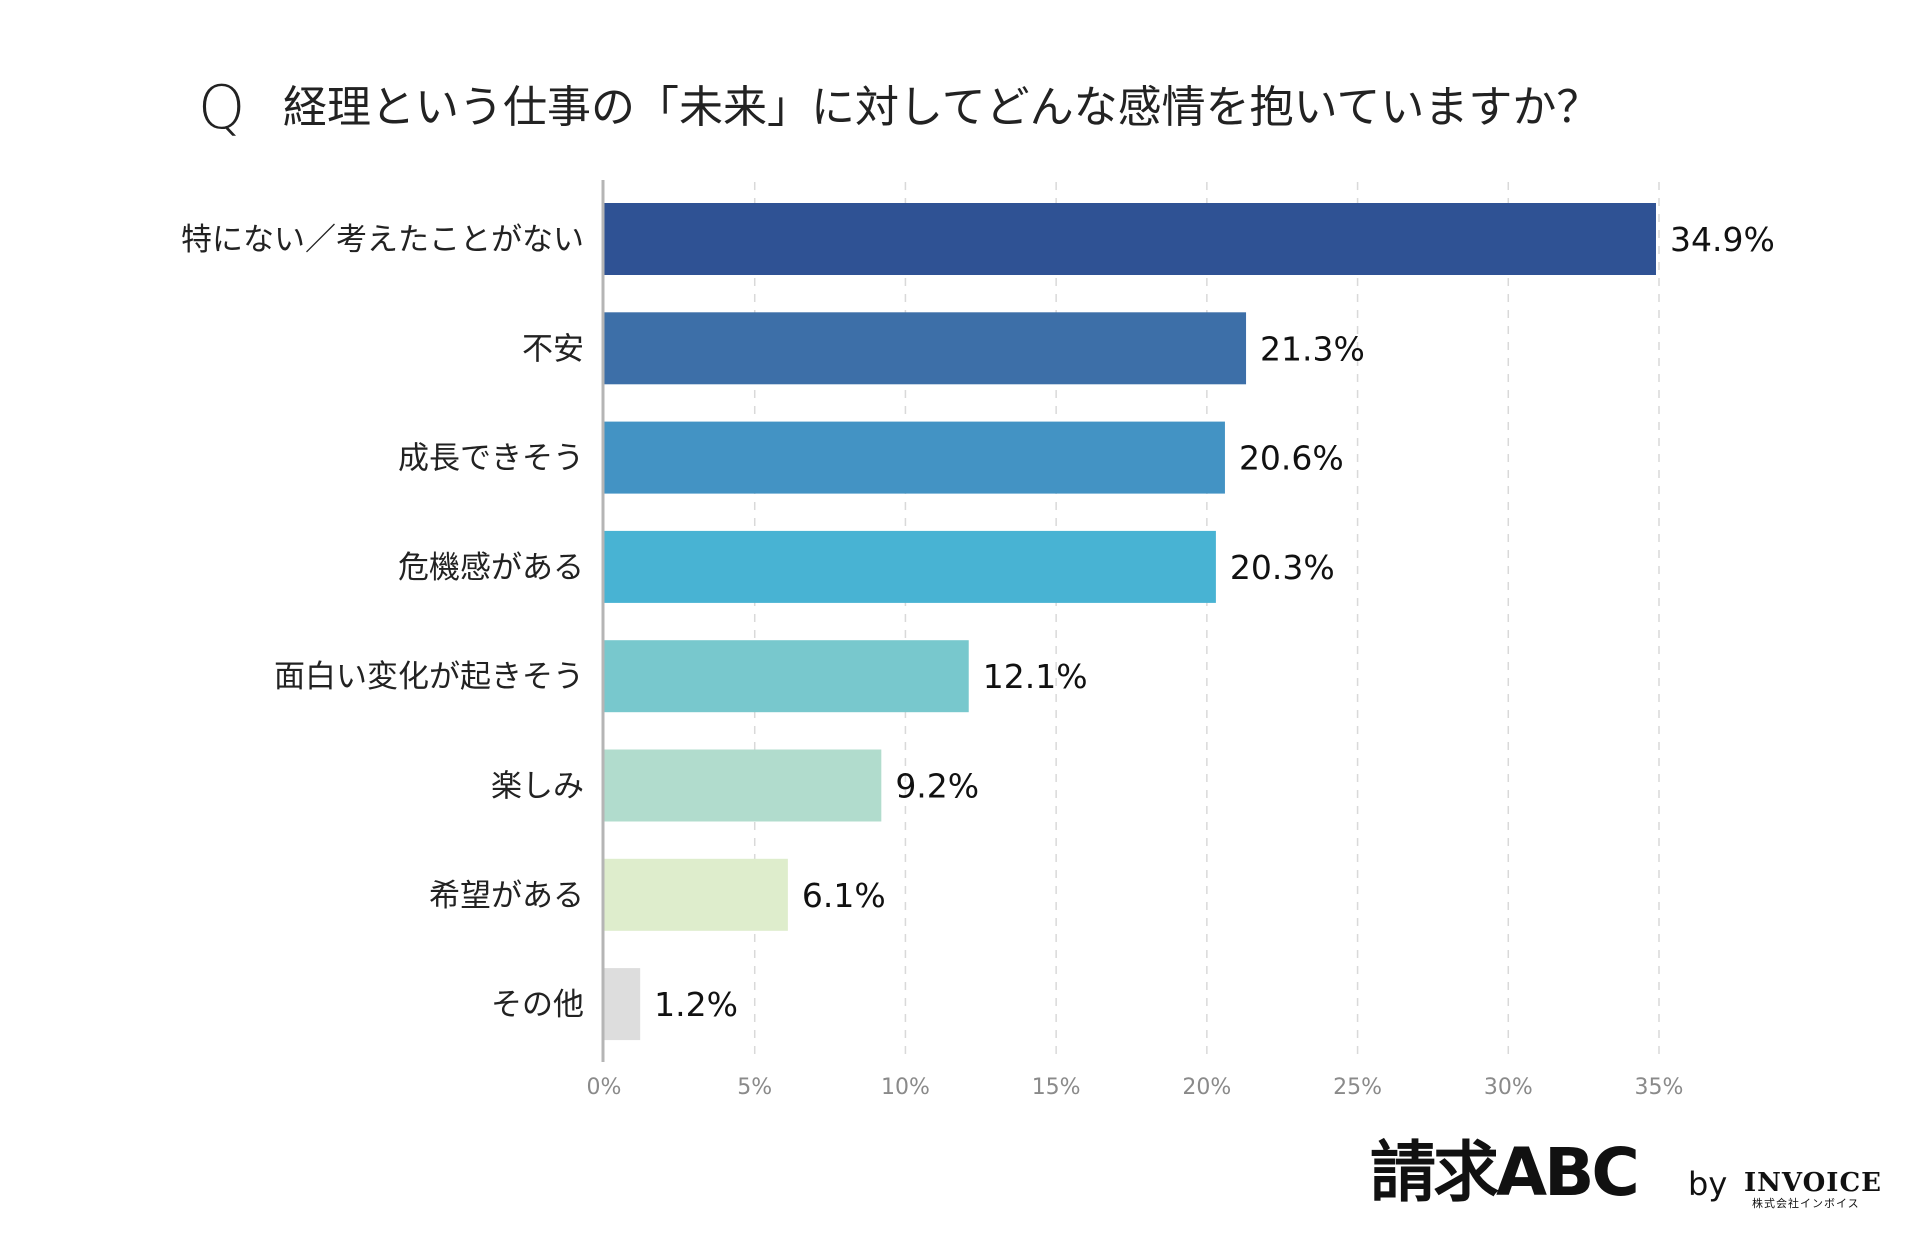 The width and height of the screenshot is (1920, 1240). I want to click on chart-title: 経理という仕事の「未来」に対してどんな感情を抱いていますか？, so click(941, 107).